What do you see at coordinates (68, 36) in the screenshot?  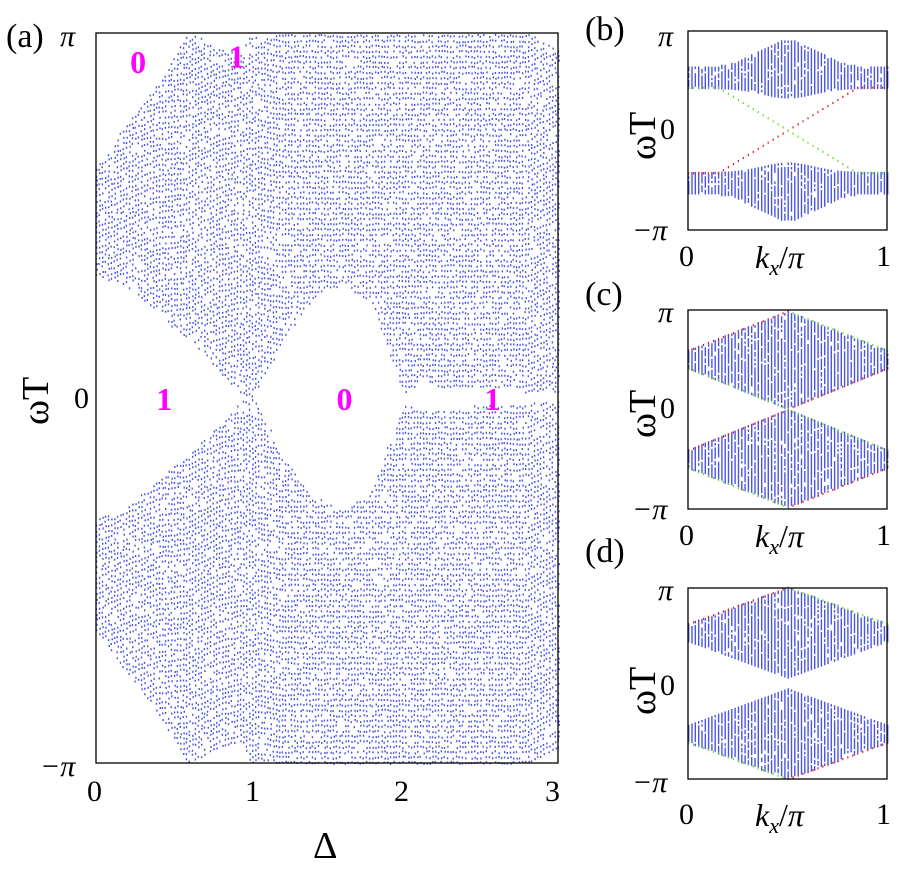 I see `panel-a-ytick-top: π` at bounding box center [68, 36].